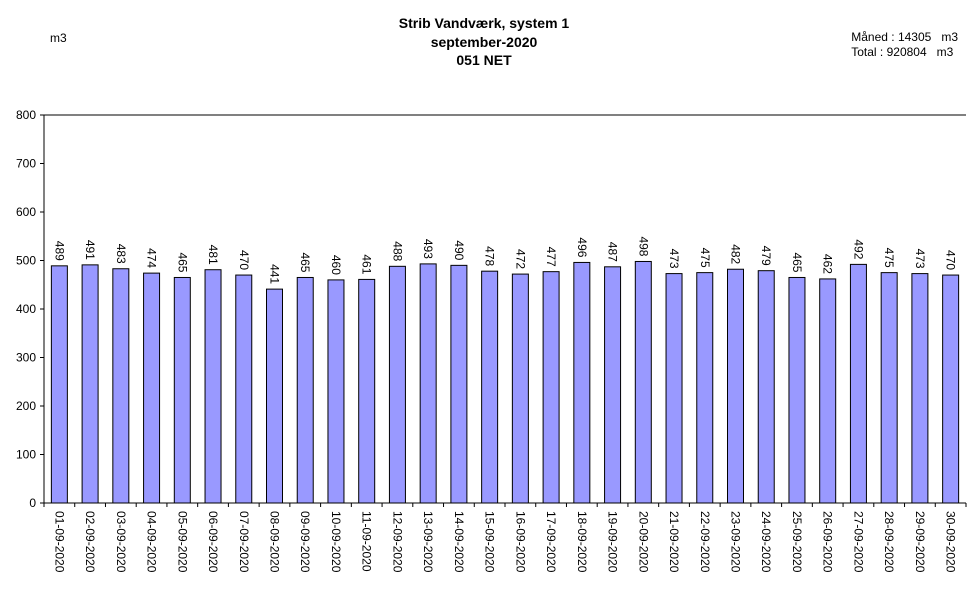 This screenshot has width=968, height=590. What do you see at coordinates (26, 358) in the screenshot?
I see `y-tick-label: 300` at bounding box center [26, 358].